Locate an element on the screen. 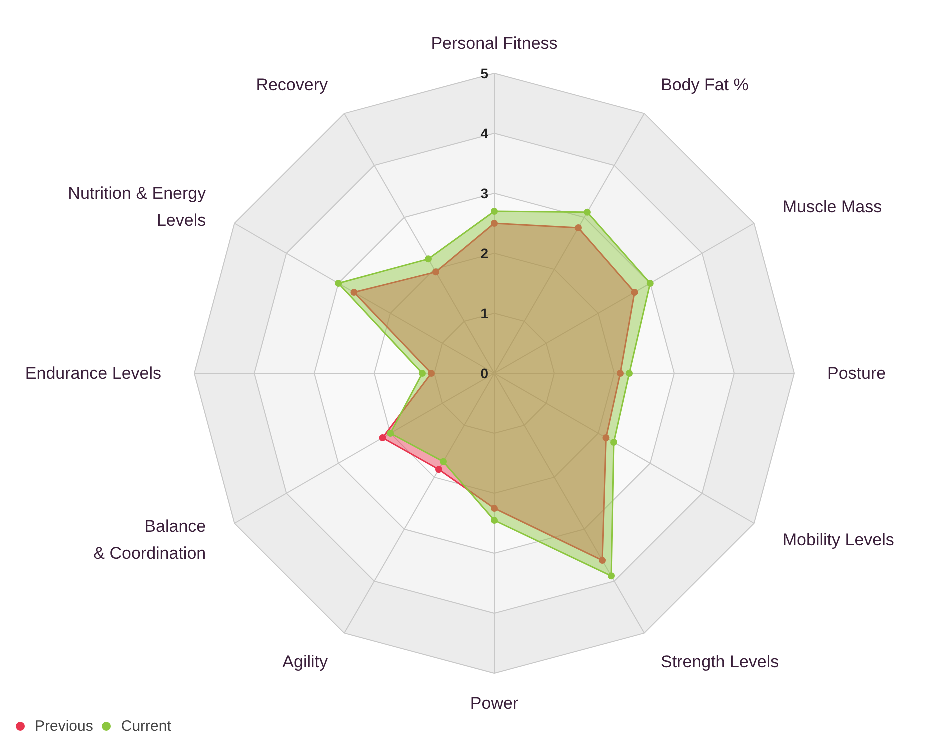  y-tick-label: 5 is located at coordinates (484, 74).